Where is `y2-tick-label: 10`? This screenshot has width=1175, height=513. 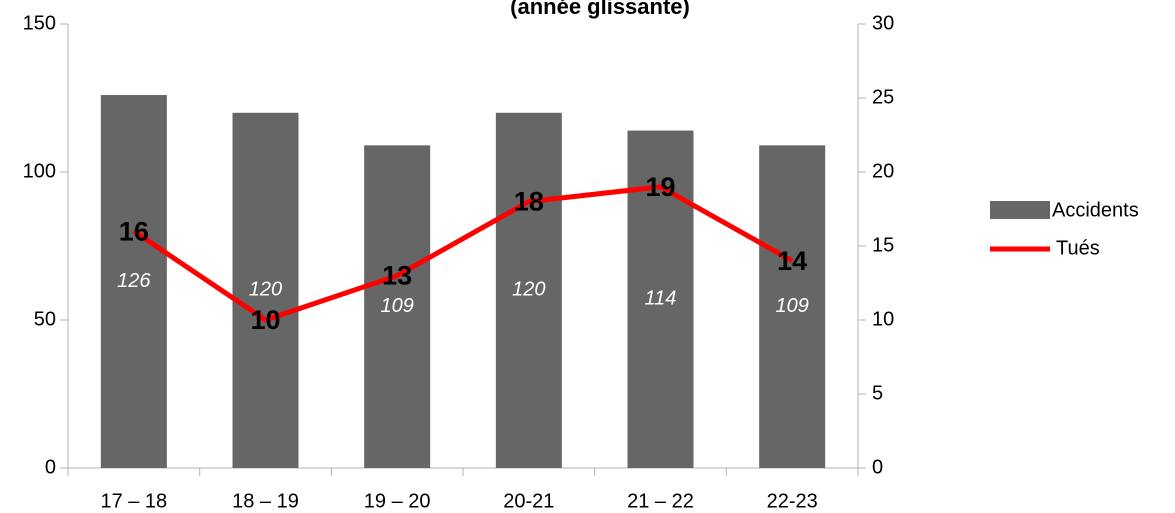
y2-tick-label: 10 is located at coordinates (883, 319).